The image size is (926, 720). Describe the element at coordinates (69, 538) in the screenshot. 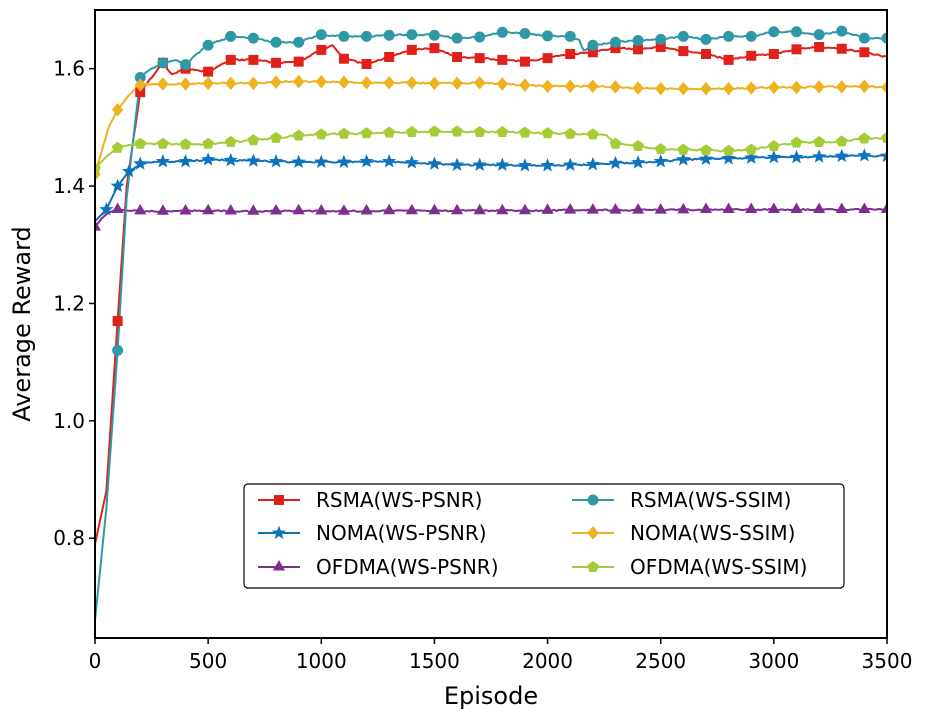

I see `y-tick-label: 0.8` at that location.